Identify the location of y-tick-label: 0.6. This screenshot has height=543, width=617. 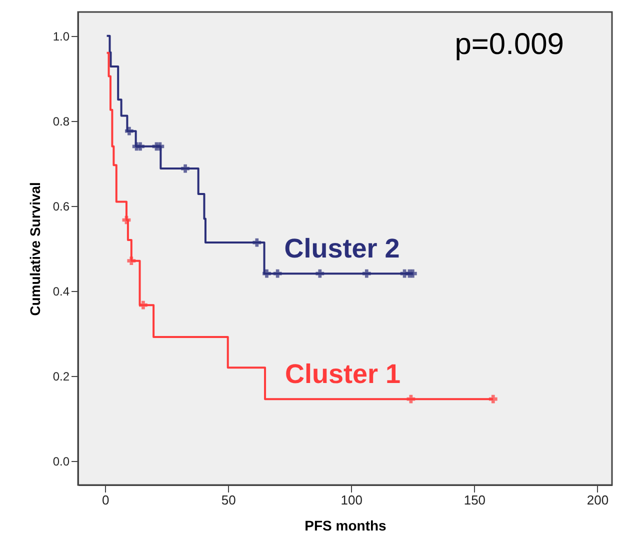
(61, 206).